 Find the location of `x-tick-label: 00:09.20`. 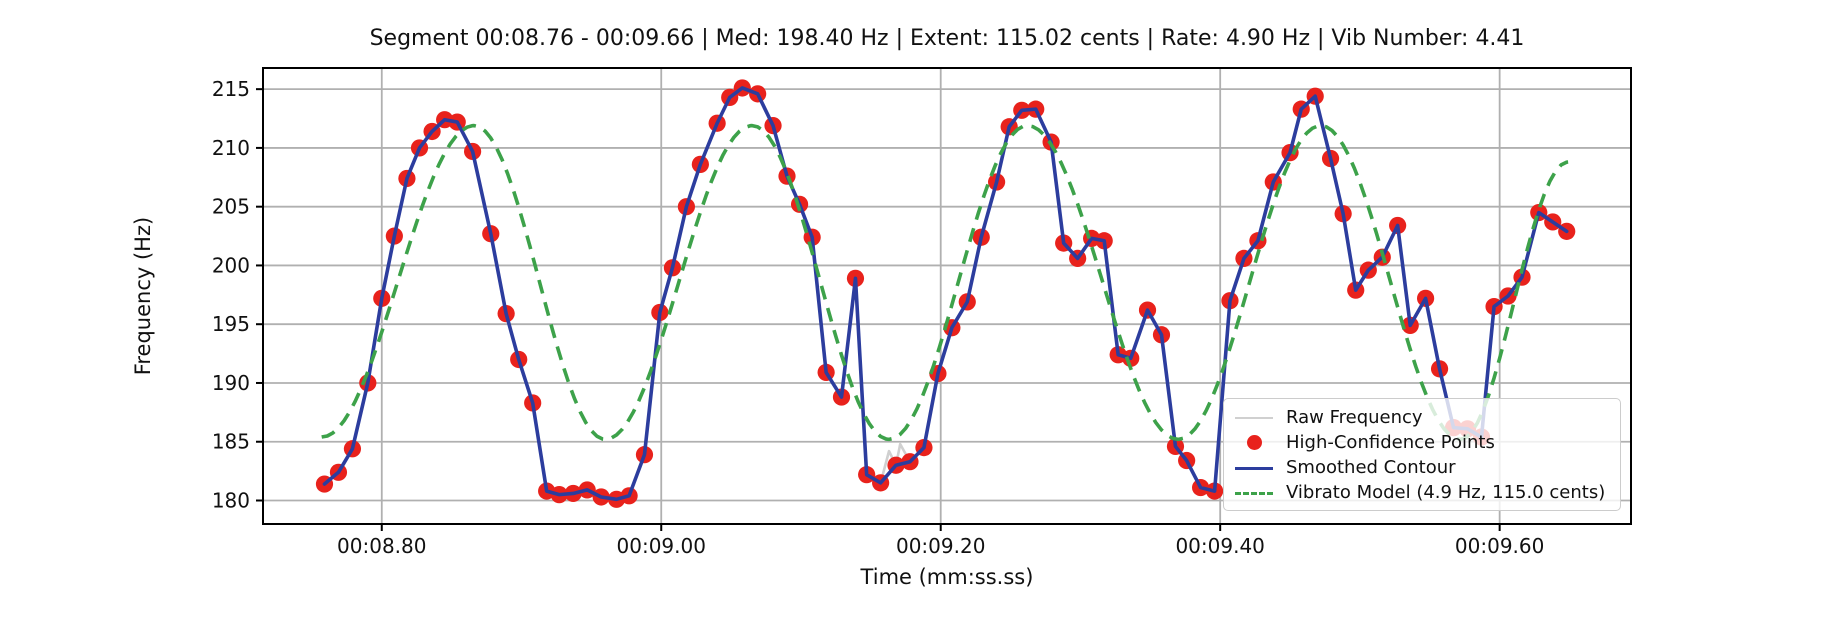

x-tick-label: 00:09.20 is located at coordinates (940, 546).